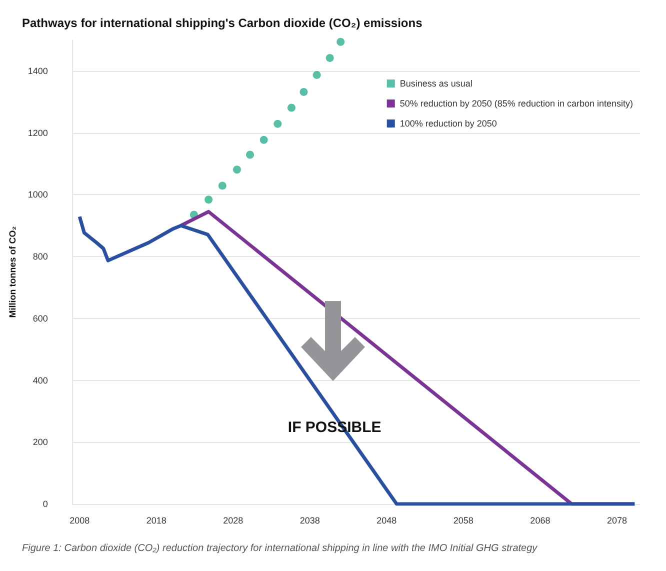  I want to click on y-tick-label: 200, so click(40, 442).